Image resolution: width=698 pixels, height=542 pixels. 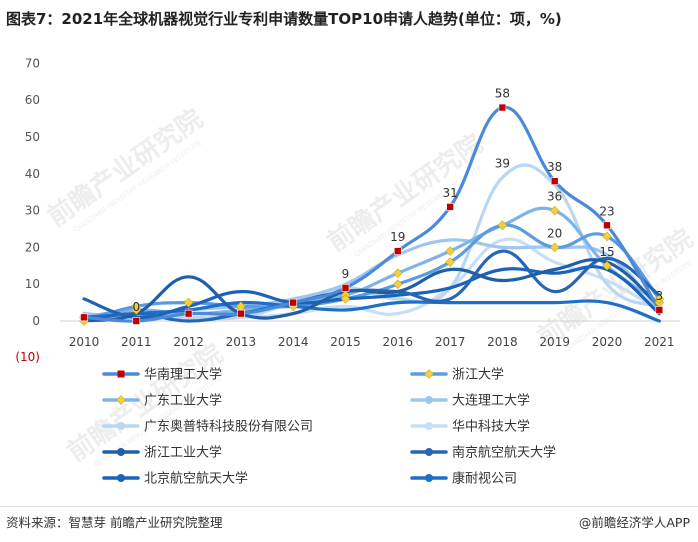 What do you see at coordinates (554, 197) in the screenshot?
I see `data-label: 36` at bounding box center [554, 197].